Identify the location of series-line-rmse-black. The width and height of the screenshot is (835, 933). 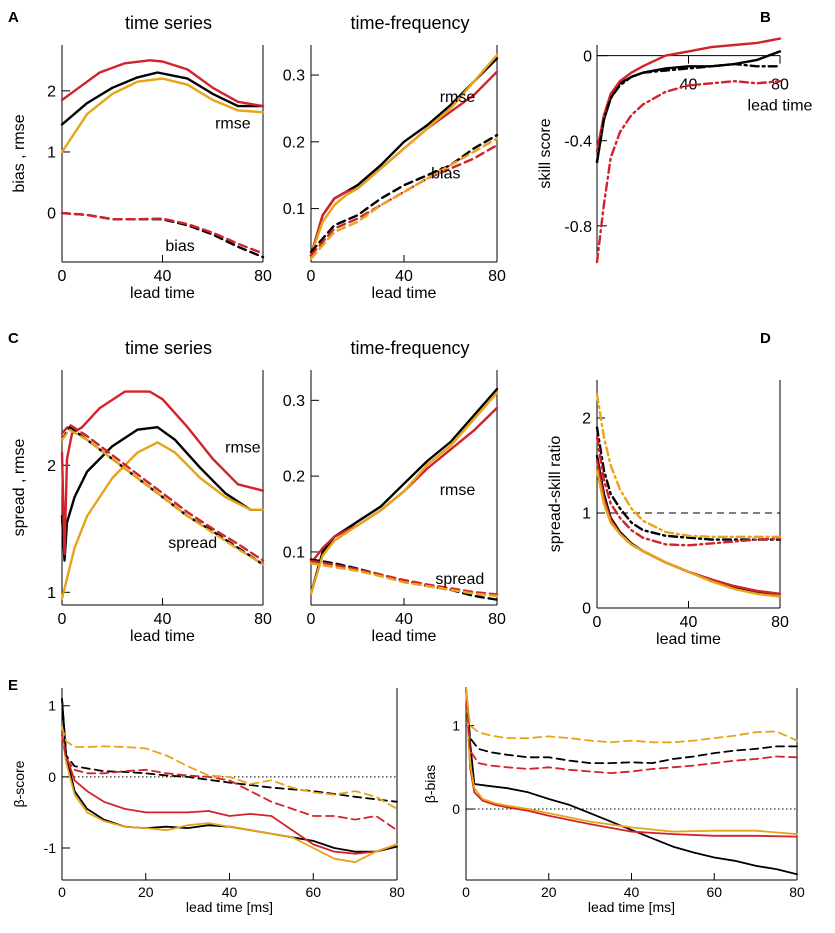
(162, 98).